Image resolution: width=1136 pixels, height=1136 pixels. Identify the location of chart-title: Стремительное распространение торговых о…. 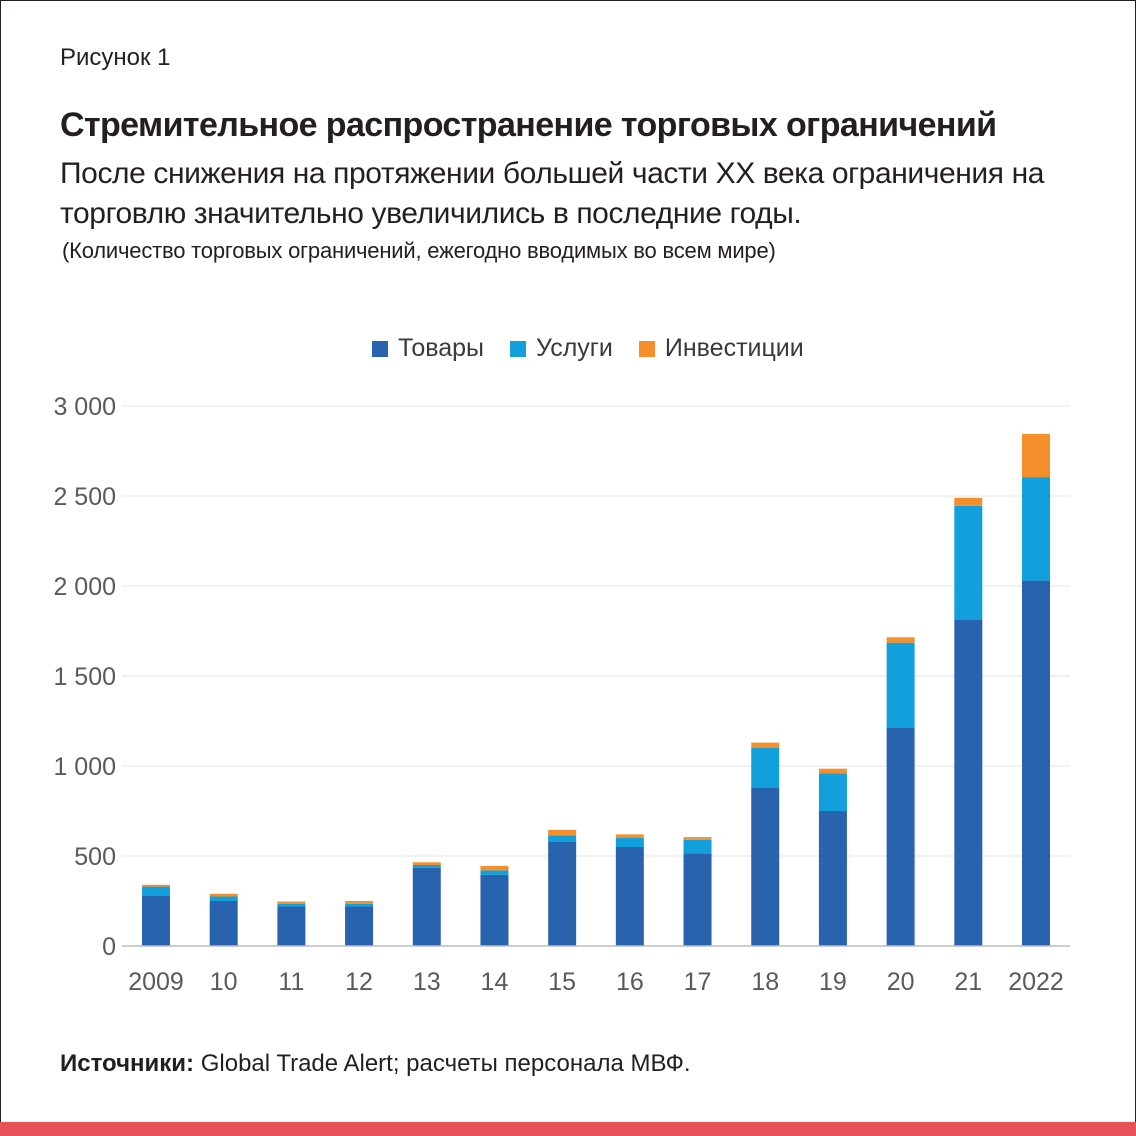
(528, 125).